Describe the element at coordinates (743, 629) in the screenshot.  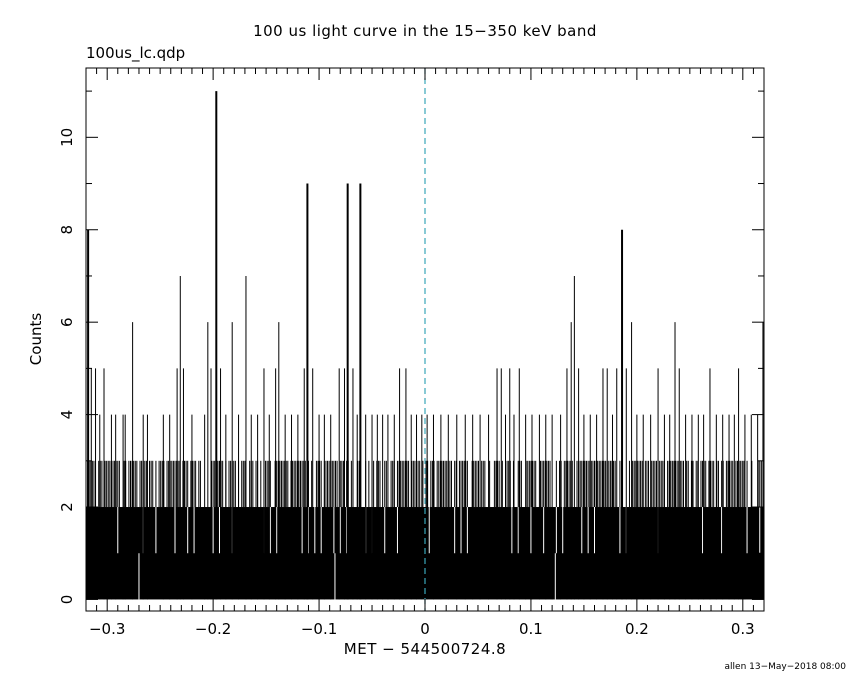
I see `x-tick-label: 0.3` at that location.